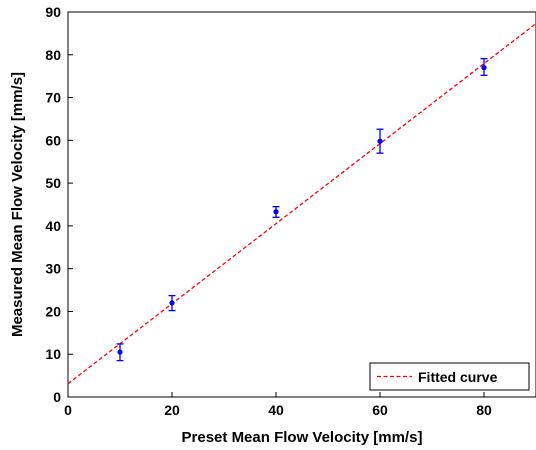 The height and width of the screenshot is (450, 536). I want to click on y-axis-label: Measured Mean Flow Velocity [mm/s], so click(17, 204).